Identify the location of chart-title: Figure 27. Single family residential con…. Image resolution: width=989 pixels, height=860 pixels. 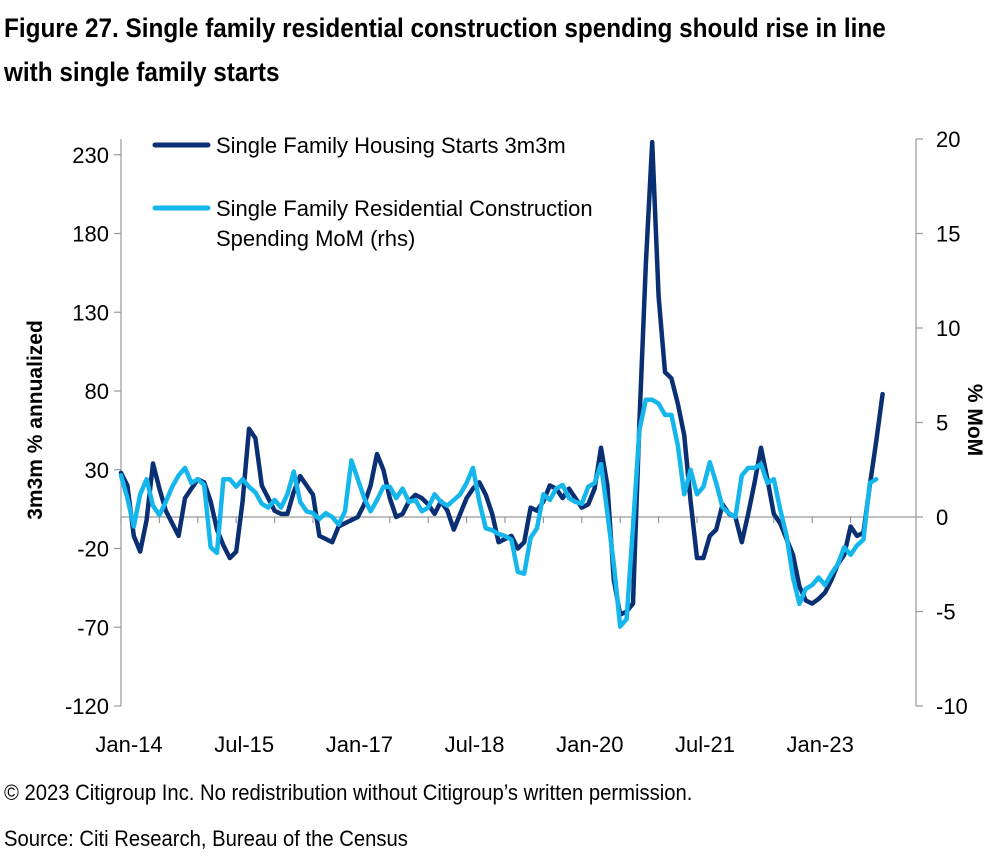
(445, 50).